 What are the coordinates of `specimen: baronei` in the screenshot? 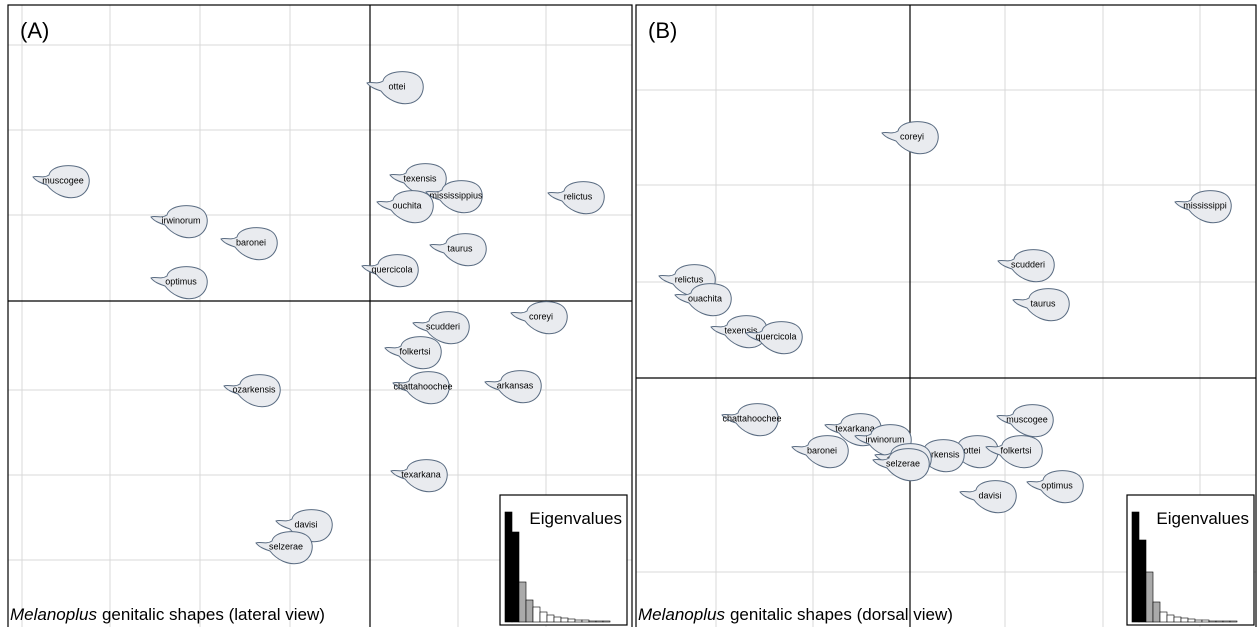 It's located at (820, 452).